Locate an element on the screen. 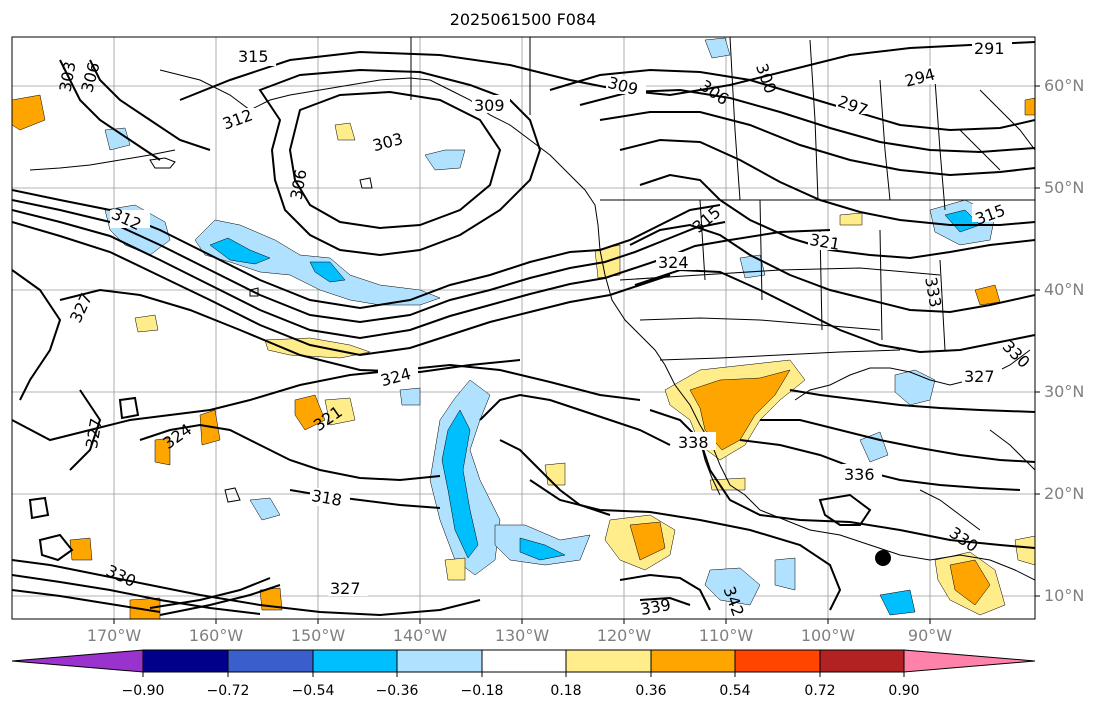 The width and height of the screenshot is (1105, 712). colorbar-tick-label: 0.36 is located at coordinates (651, 691).